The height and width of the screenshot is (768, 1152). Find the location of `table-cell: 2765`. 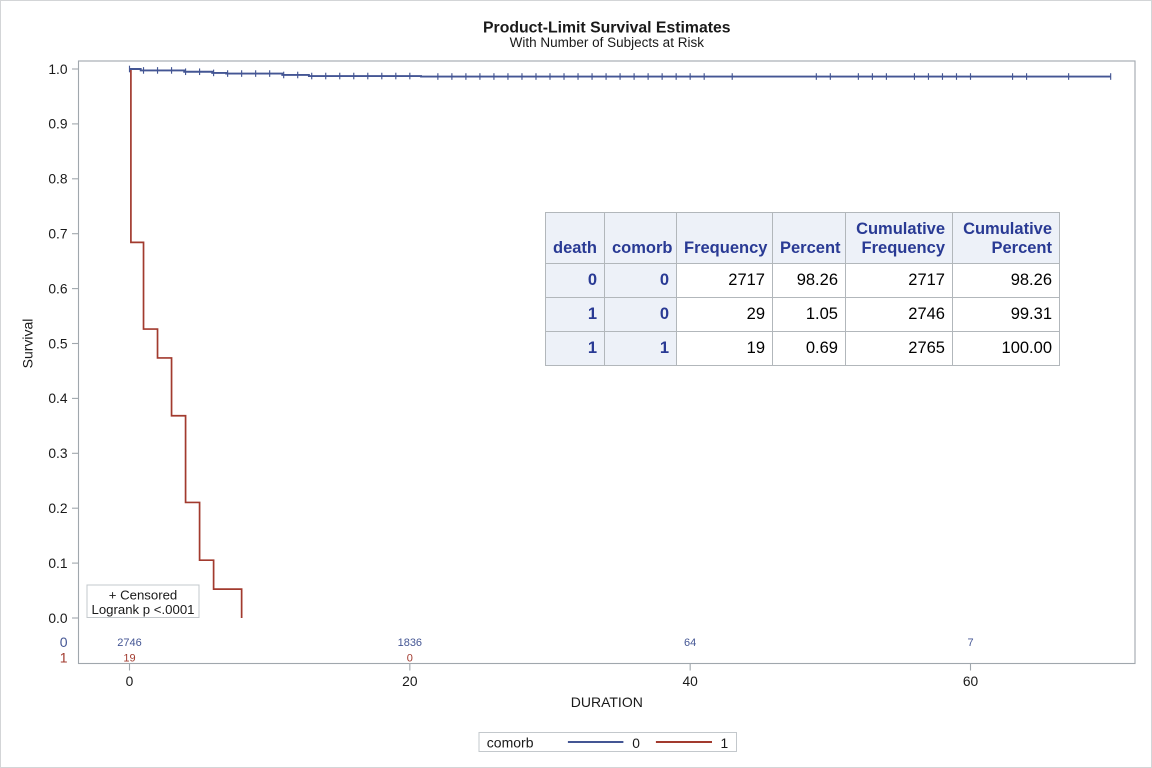

table-cell: 2765 is located at coordinates (899, 348).